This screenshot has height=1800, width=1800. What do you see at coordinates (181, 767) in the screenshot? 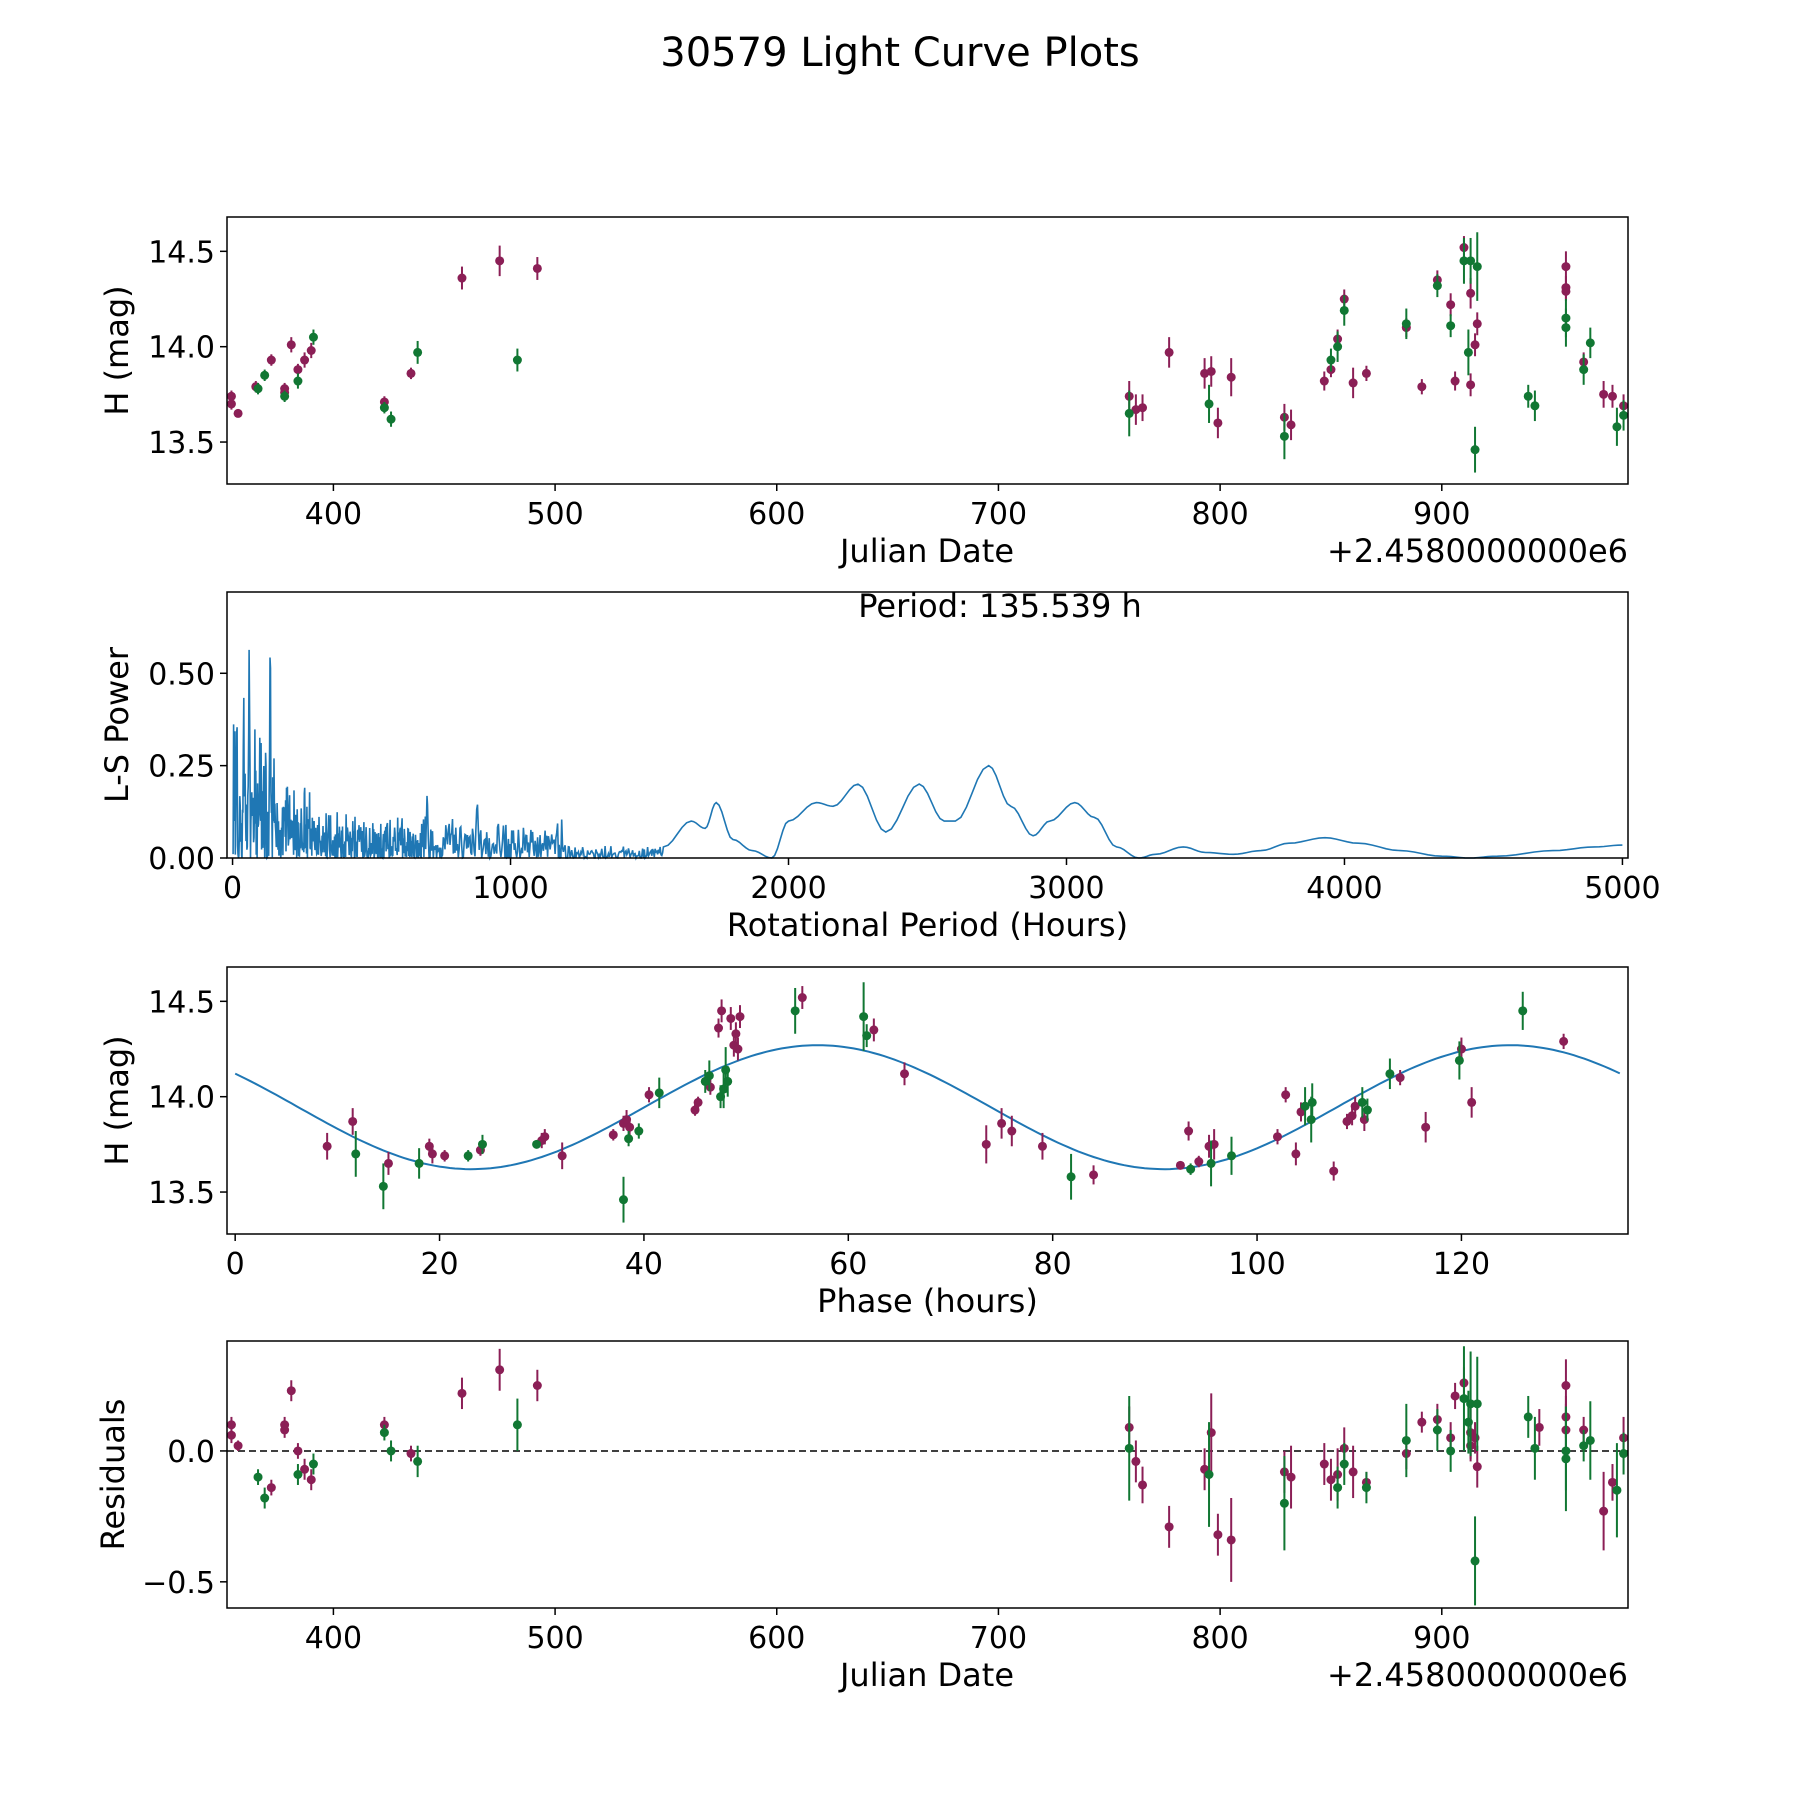
I see `periodogram-ytick-label: 0.25` at bounding box center [181, 767].